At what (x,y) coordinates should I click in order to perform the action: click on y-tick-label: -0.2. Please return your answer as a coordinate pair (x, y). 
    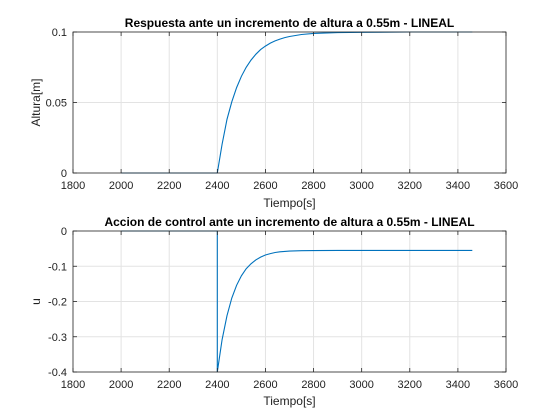
    Looking at the image, I should click on (57, 303).